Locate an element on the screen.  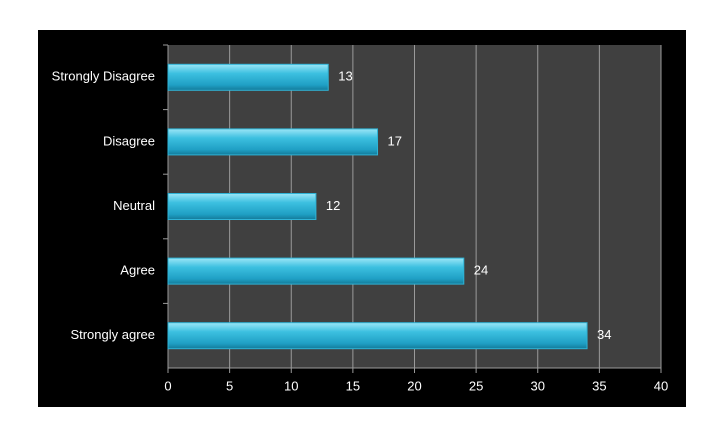
x-tick-label: 10 is located at coordinates (291, 385).